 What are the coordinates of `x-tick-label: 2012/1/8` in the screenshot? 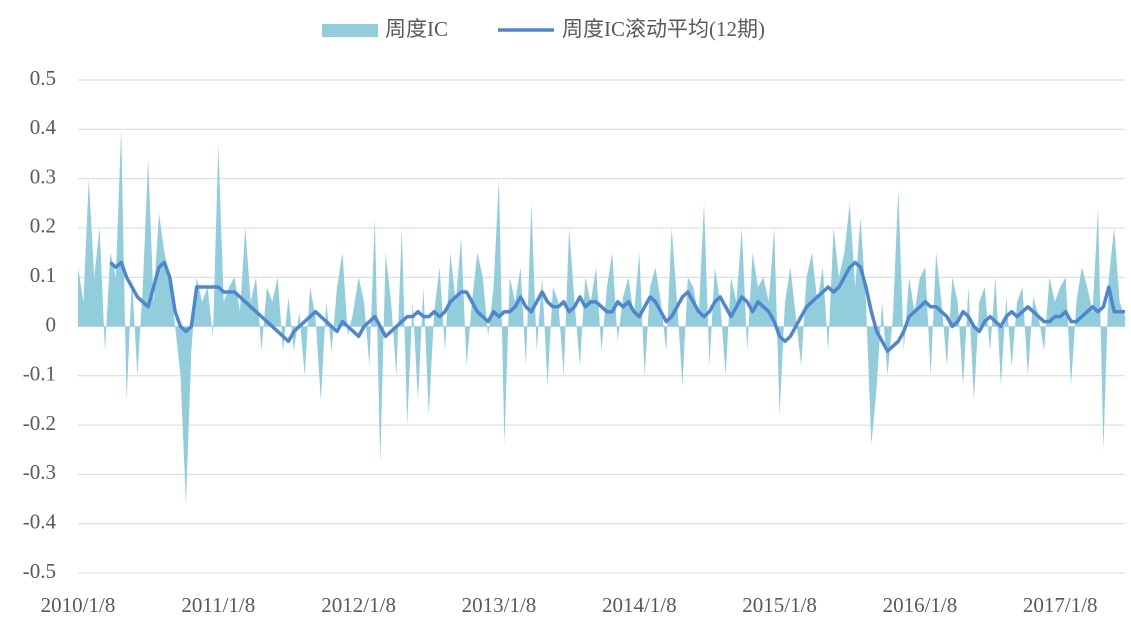 It's located at (358, 605).